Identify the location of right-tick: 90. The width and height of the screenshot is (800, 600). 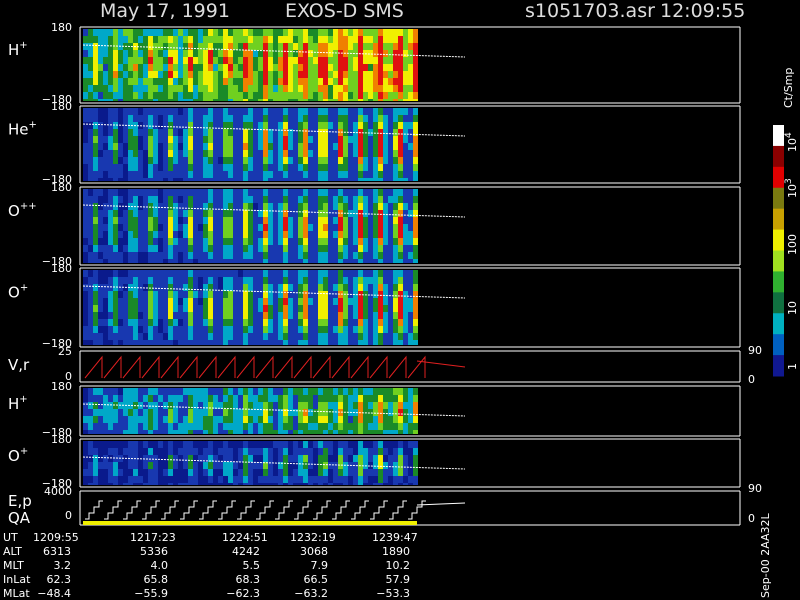
(755, 350).